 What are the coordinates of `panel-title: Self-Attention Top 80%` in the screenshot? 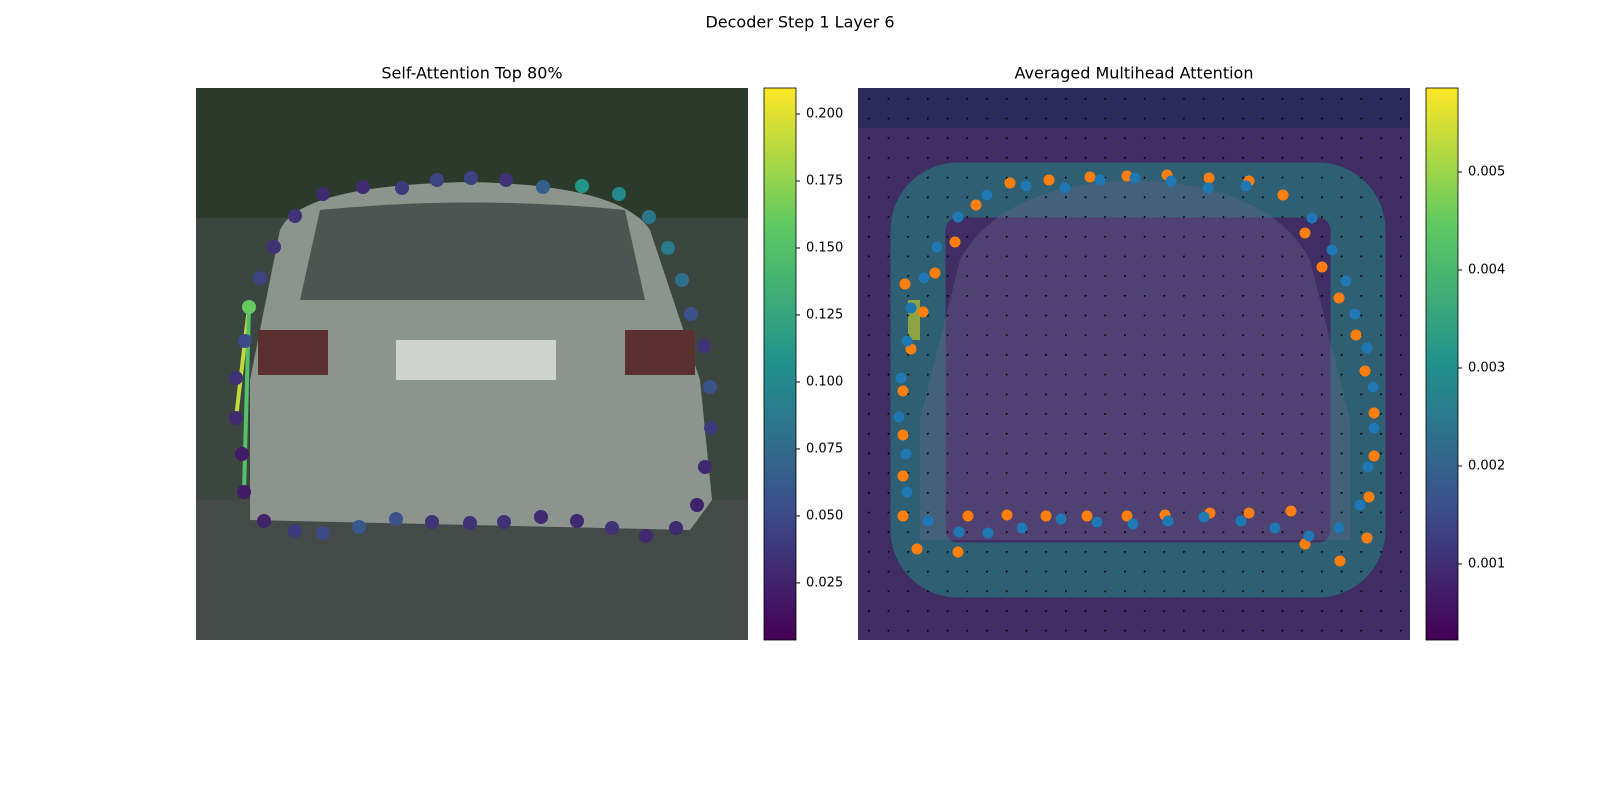 It's located at (471, 73).